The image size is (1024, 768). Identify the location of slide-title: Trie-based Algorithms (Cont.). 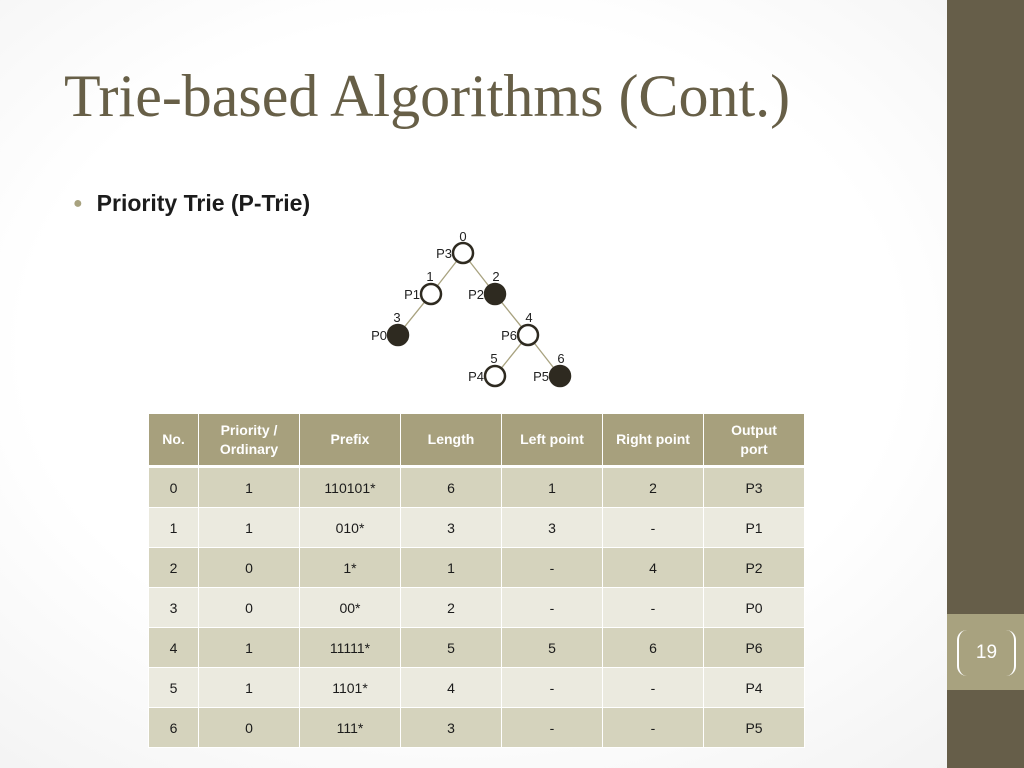
(427, 96).